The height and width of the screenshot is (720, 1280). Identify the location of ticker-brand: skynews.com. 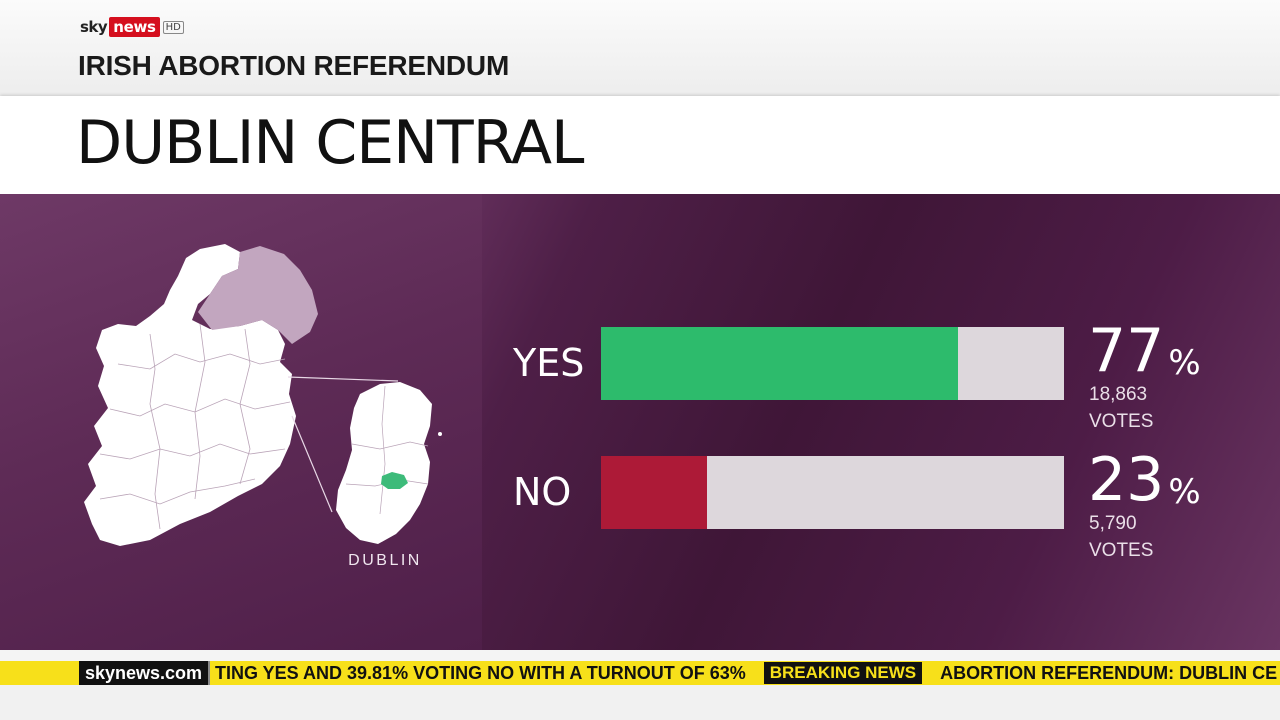
(145, 673).